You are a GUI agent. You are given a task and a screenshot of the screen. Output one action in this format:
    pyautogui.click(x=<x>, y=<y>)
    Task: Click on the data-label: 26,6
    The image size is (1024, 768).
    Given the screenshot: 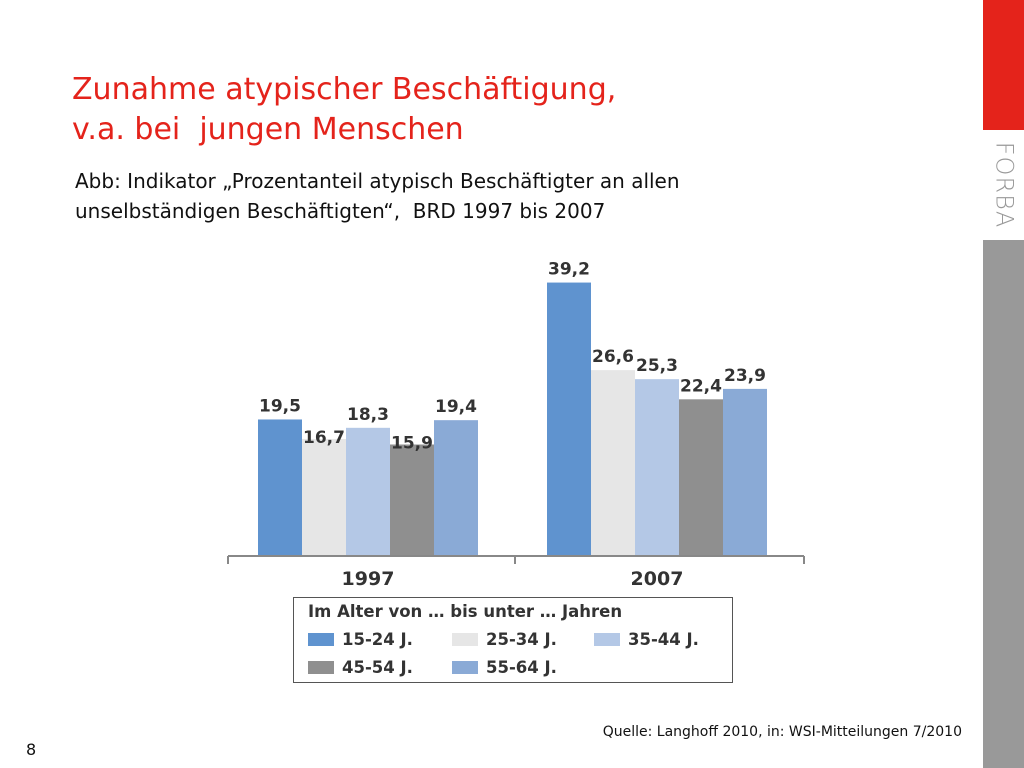 What is the action you would take?
    pyautogui.click(x=613, y=357)
    